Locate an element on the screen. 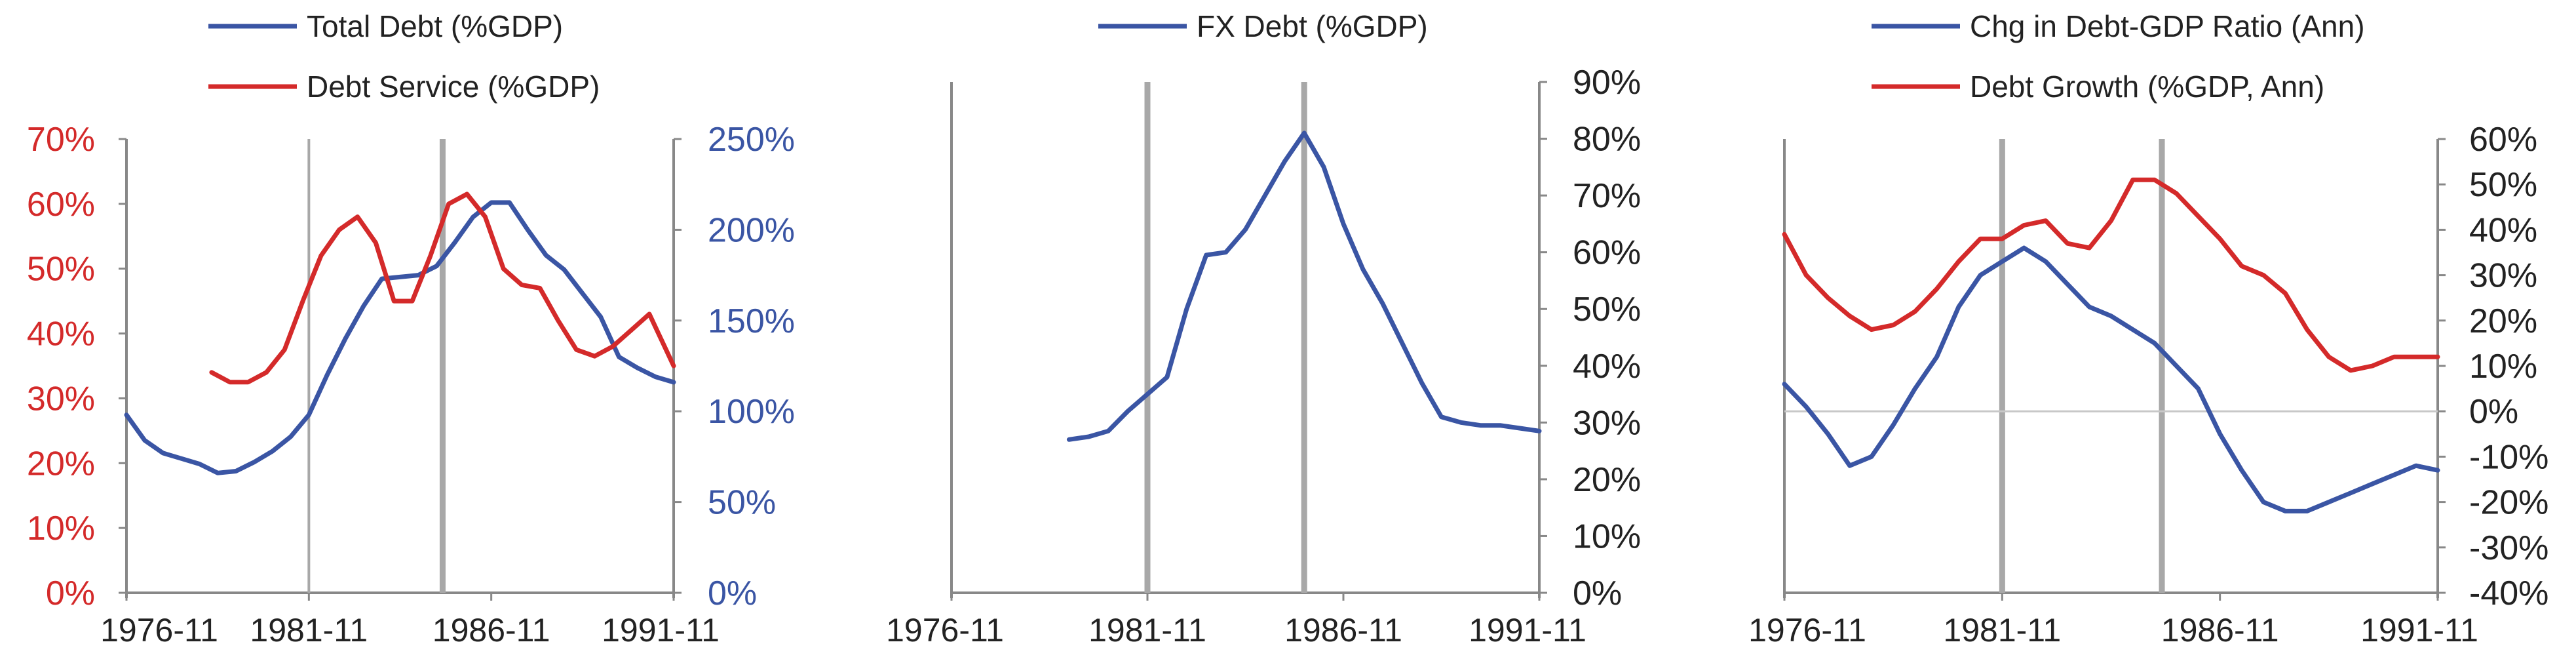 The width and height of the screenshot is (2576, 661). right-tick-label: -20% is located at coordinates (2508, 503).